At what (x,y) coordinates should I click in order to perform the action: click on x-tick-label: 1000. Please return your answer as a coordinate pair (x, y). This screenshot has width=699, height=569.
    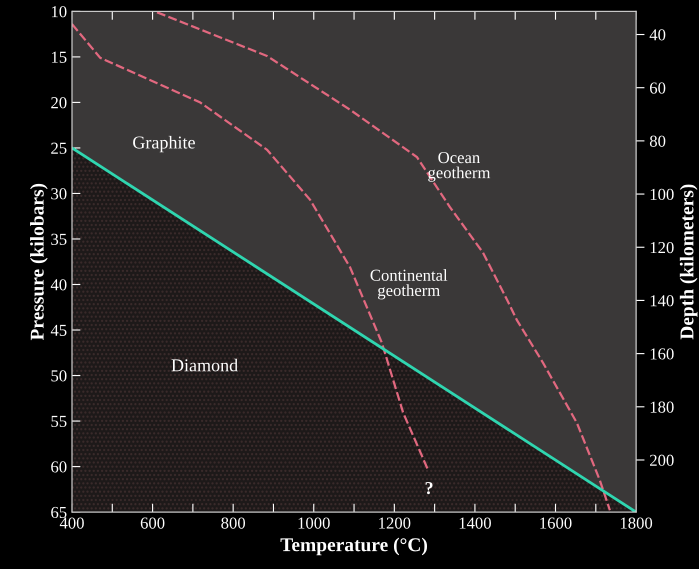
    Looking at the image, I should click on (314, 523).